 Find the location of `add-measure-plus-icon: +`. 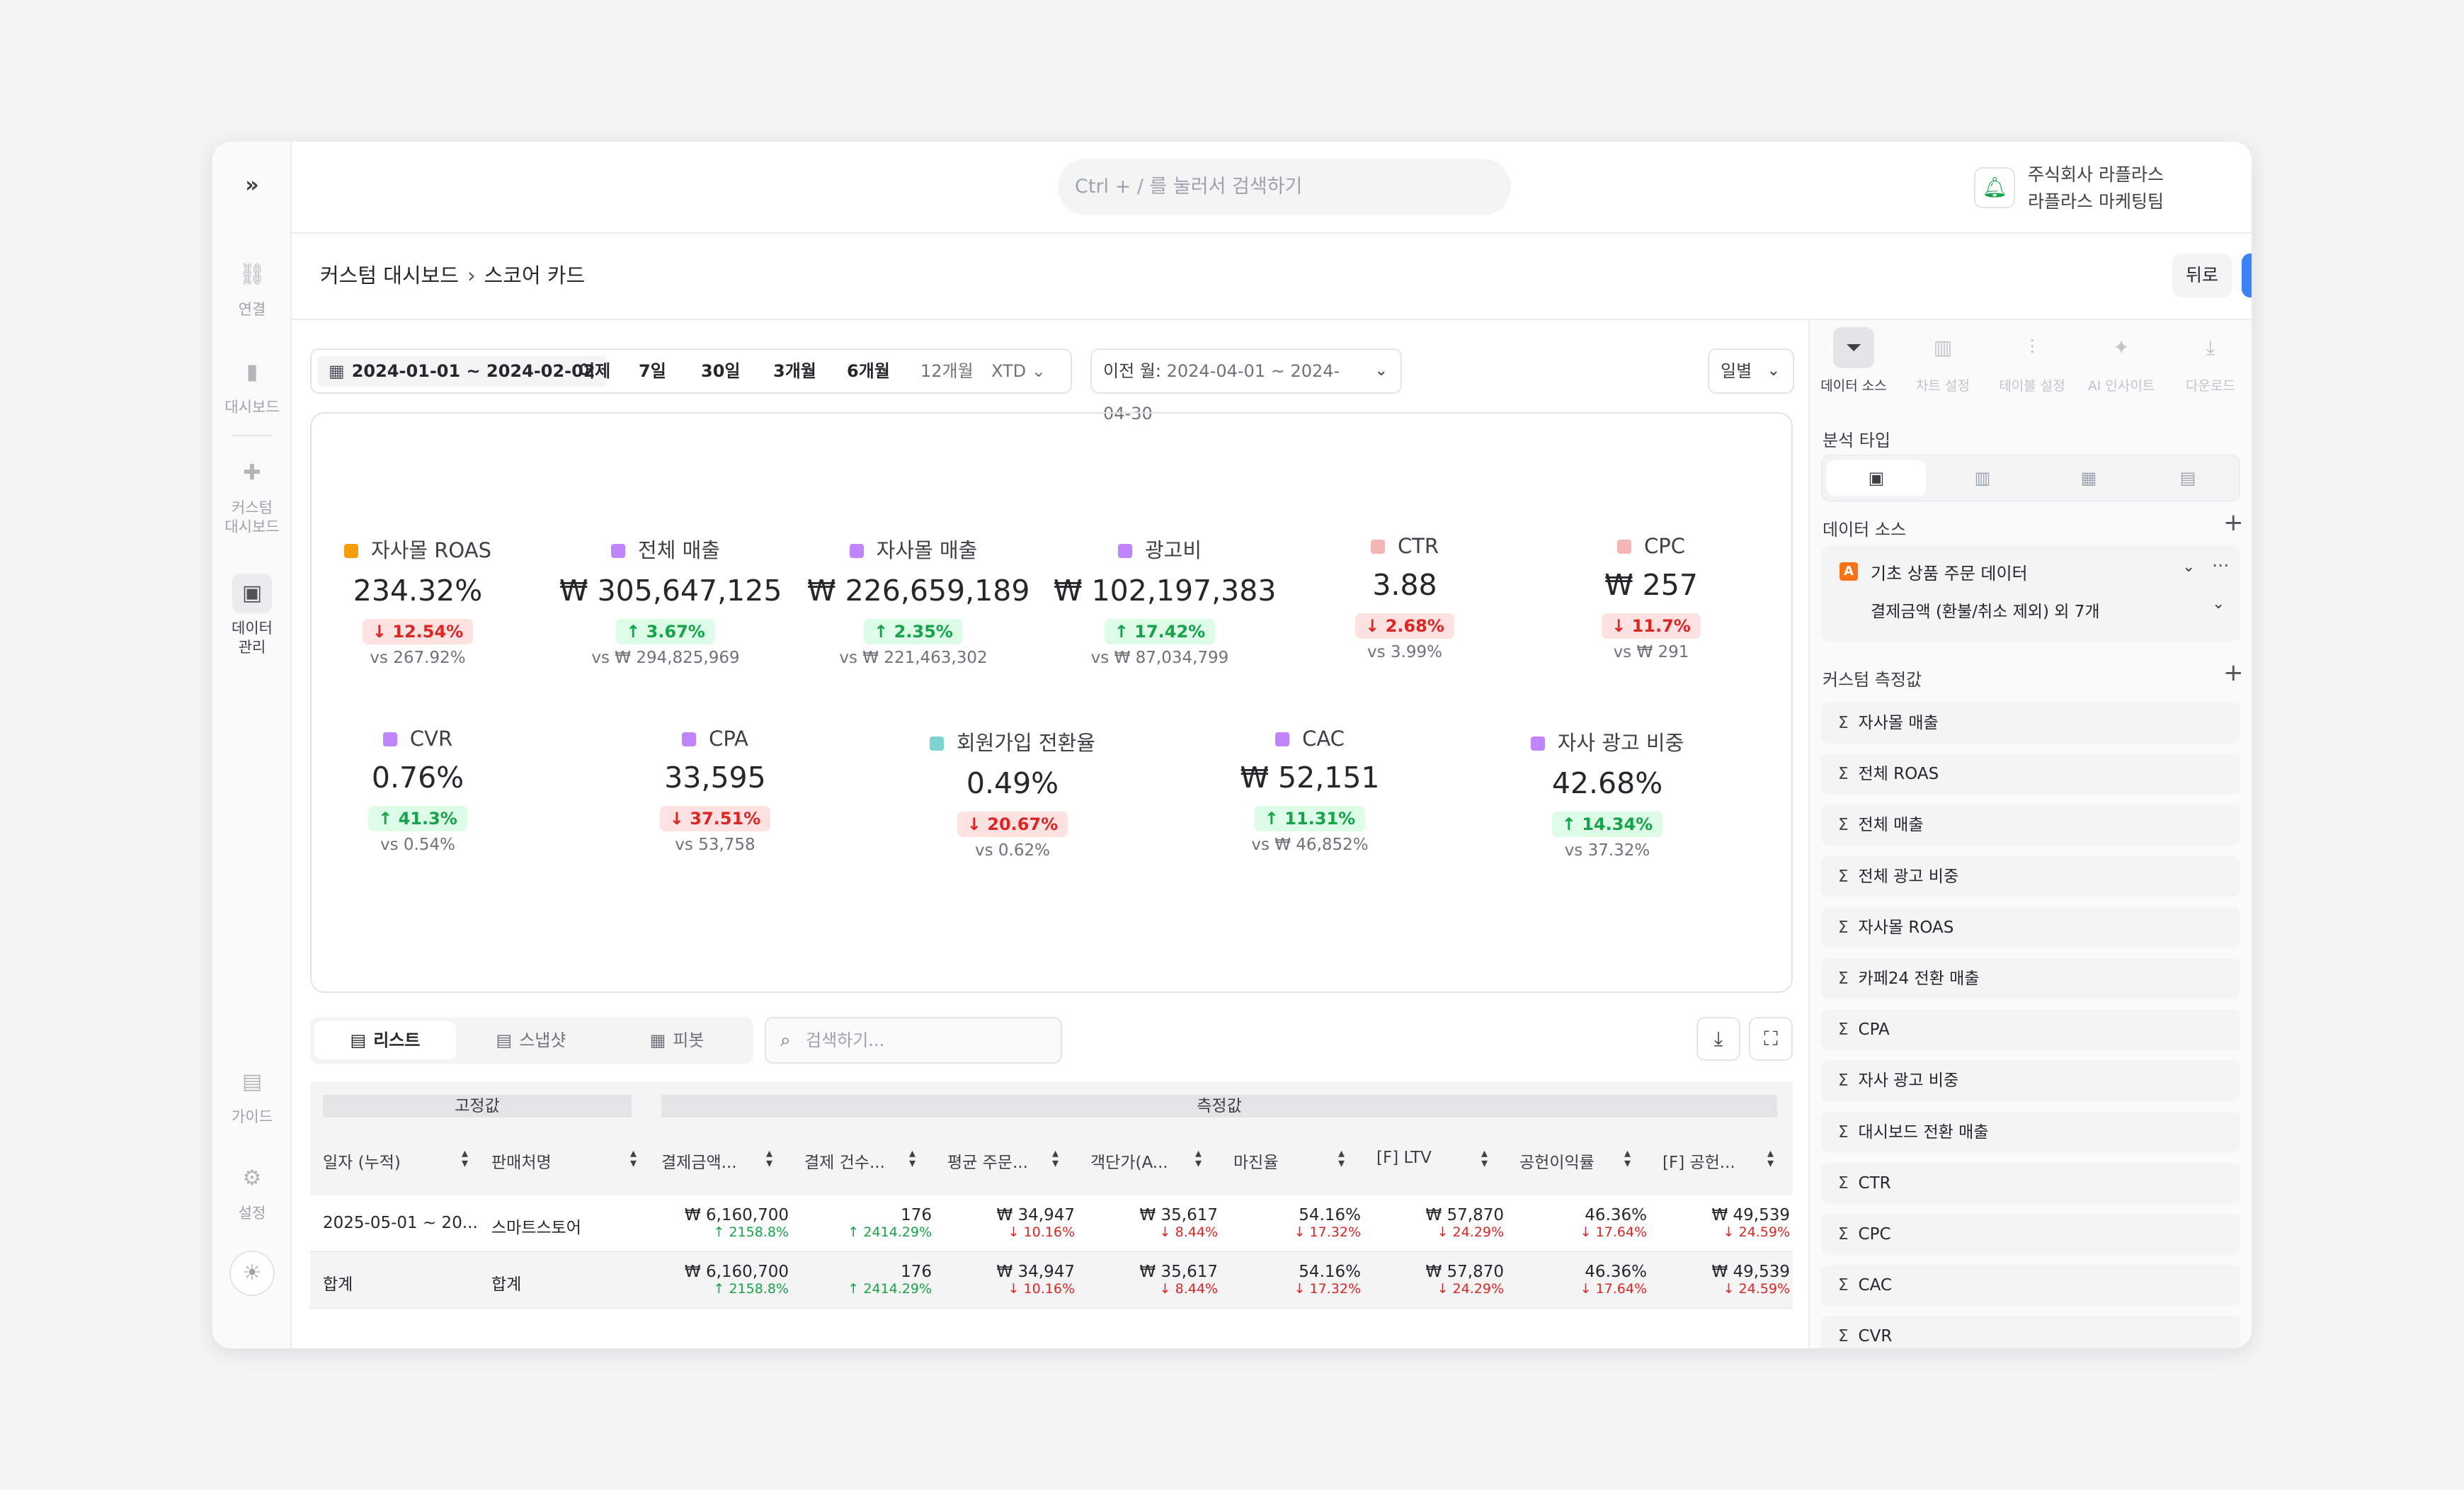

add-measure-plus-icon: + is located at coordinates (2234, 673).